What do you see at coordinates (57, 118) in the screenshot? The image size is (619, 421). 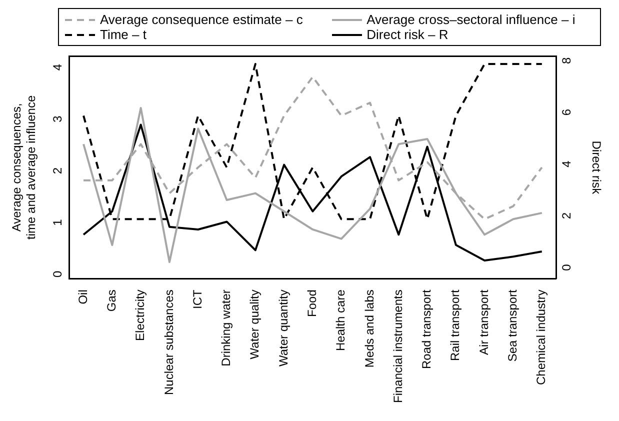 I see `y-tick-label: 3` at bounding box center [57, 118].